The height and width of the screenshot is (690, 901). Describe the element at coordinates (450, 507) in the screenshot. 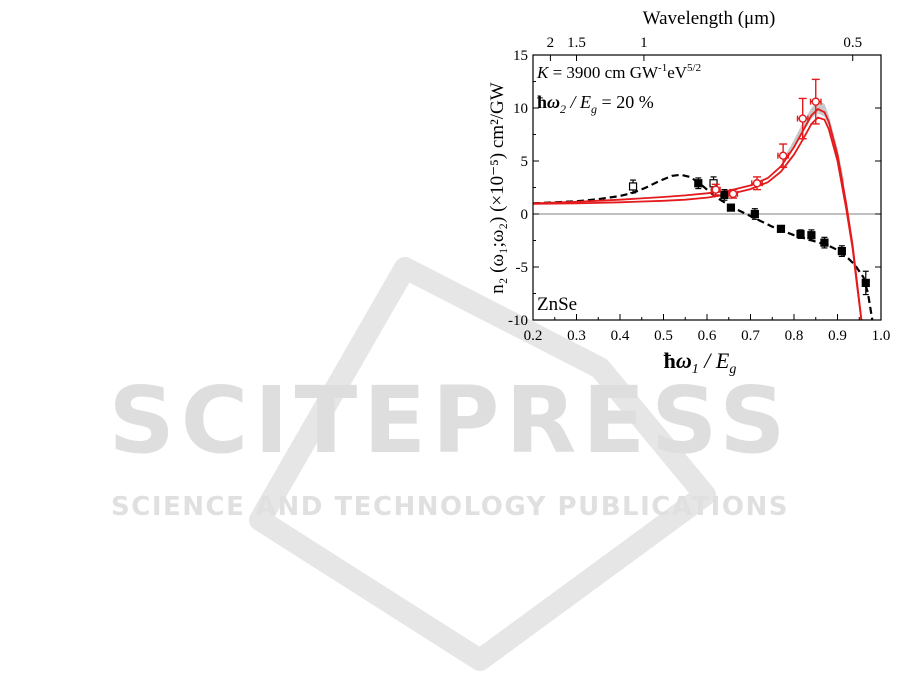

I see `watermark-subtitle: SCIENCE AND TECHNOLOGY PUBLICATIONS` at that location.